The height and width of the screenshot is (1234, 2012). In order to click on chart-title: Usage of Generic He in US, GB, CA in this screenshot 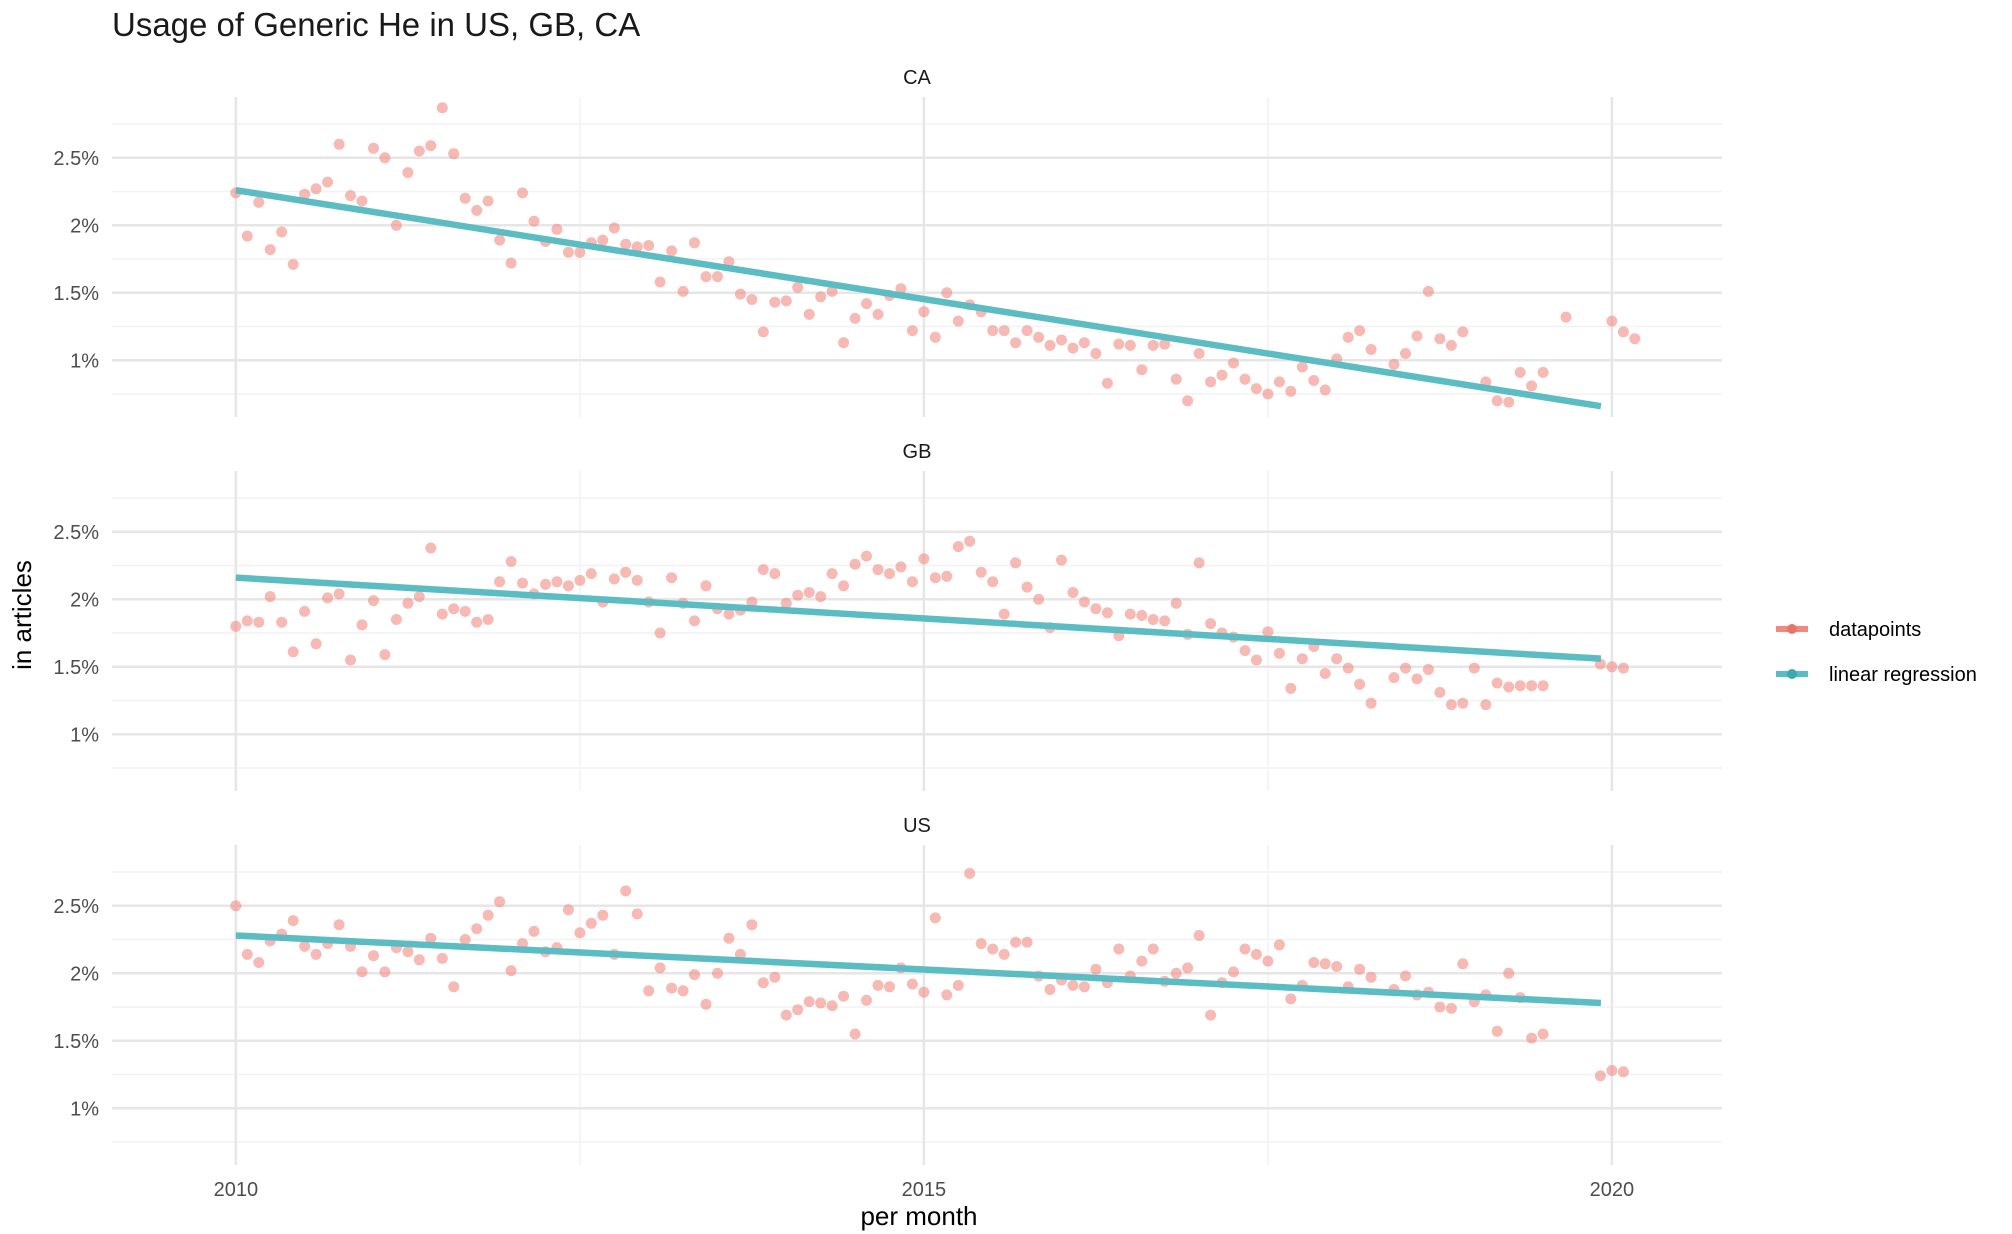, I will do `click(376, 24)`.